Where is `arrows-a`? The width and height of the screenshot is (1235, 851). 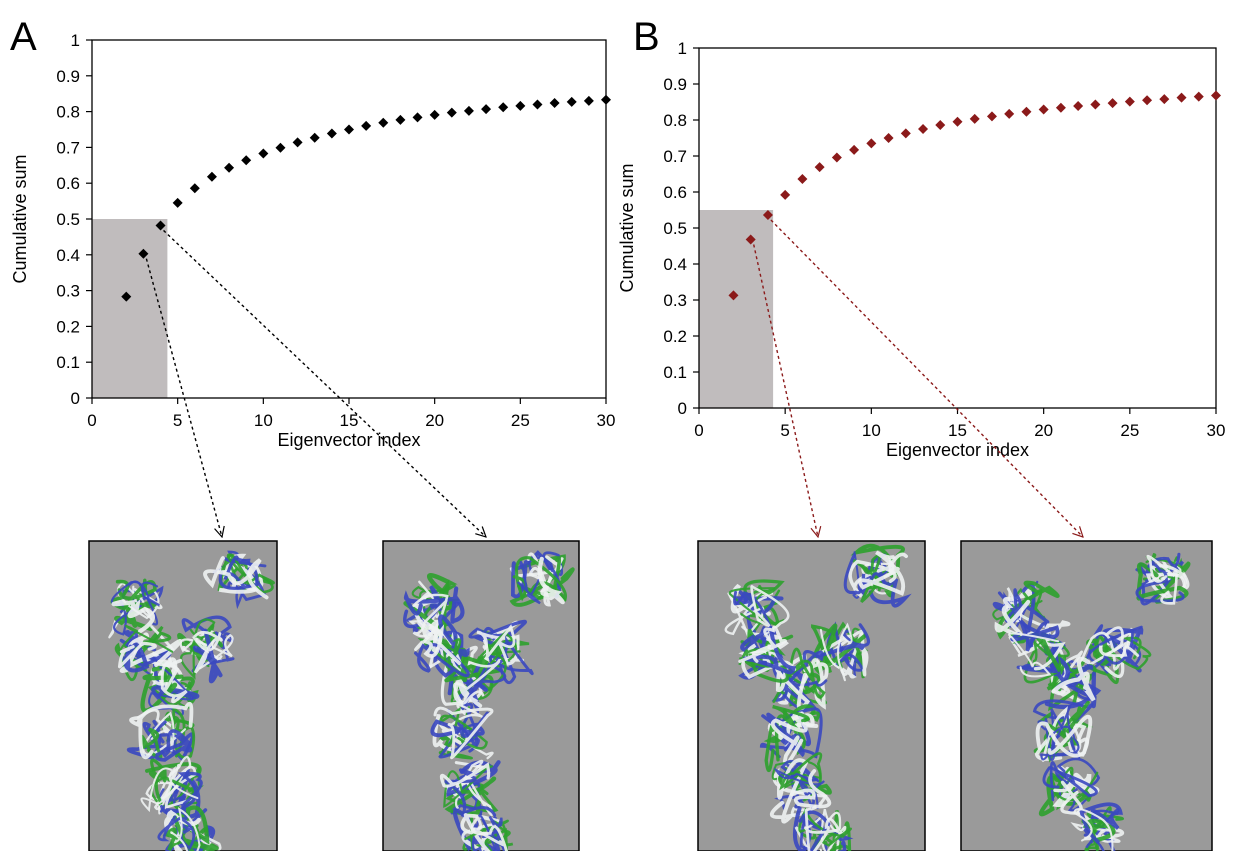
arrows-a is located at coordinates (315, 383).